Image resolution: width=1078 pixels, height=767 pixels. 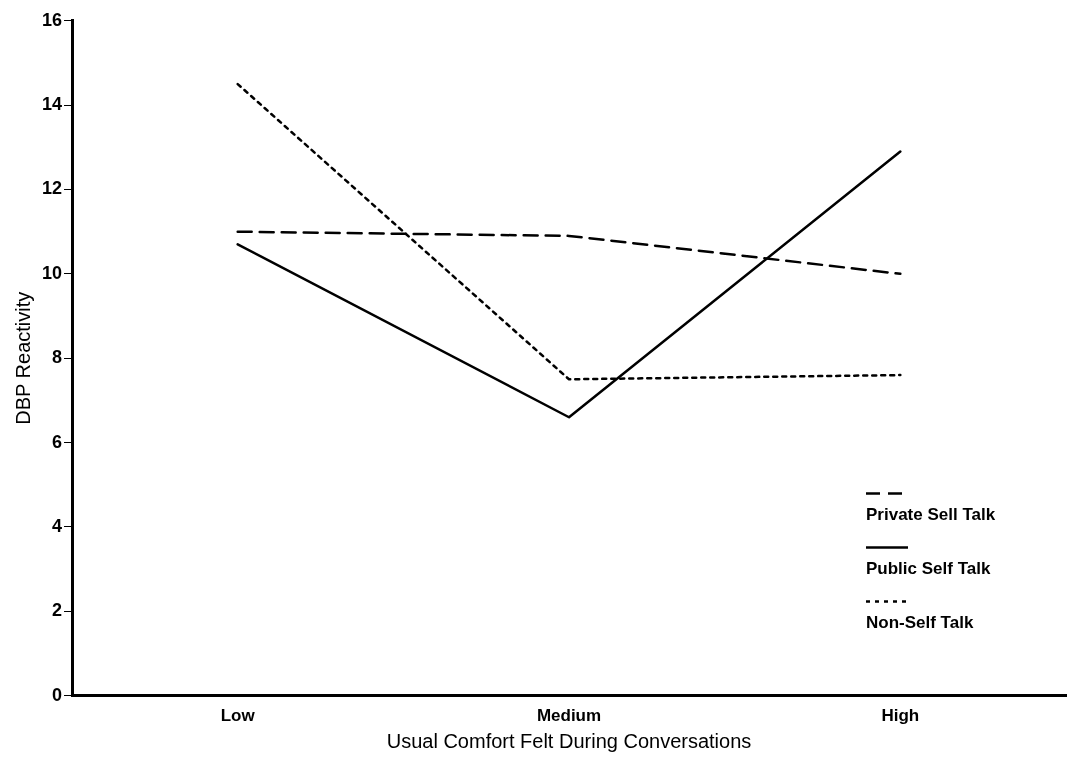 What do you see at coordinates (569, 740) in the screenshot?
I see `x-axis-title: Usual Comfort Felt During Conversations` at bounding box center [569, 740].